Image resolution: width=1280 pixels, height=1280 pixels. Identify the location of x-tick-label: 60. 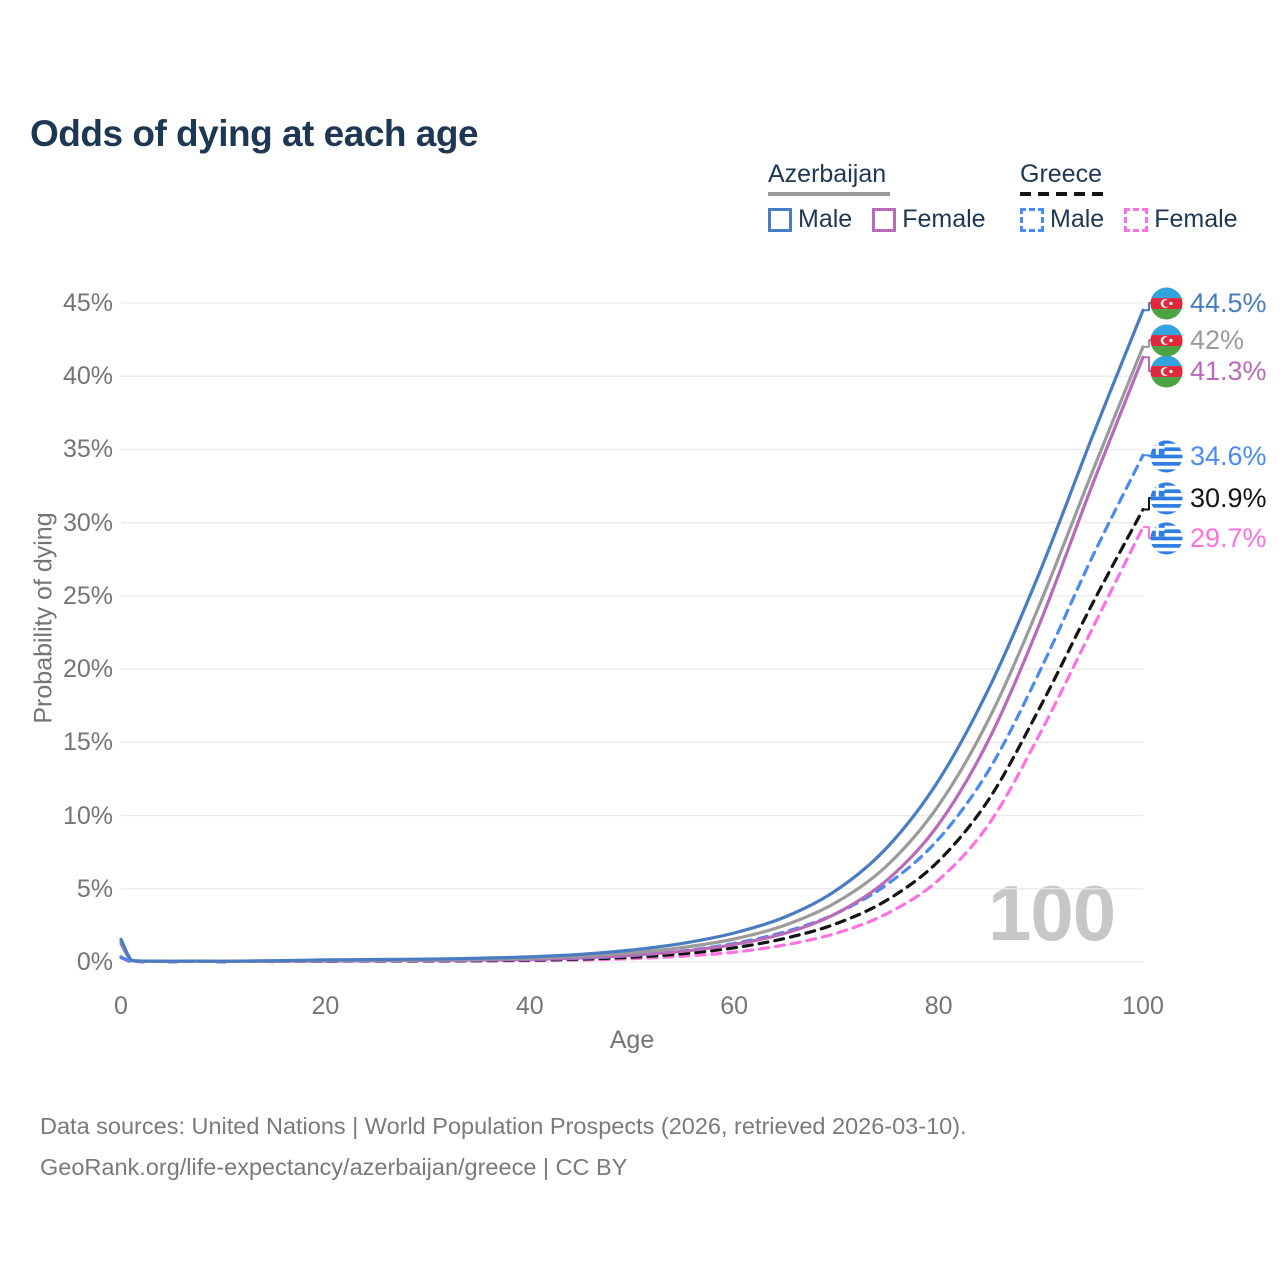
(734, 1006).